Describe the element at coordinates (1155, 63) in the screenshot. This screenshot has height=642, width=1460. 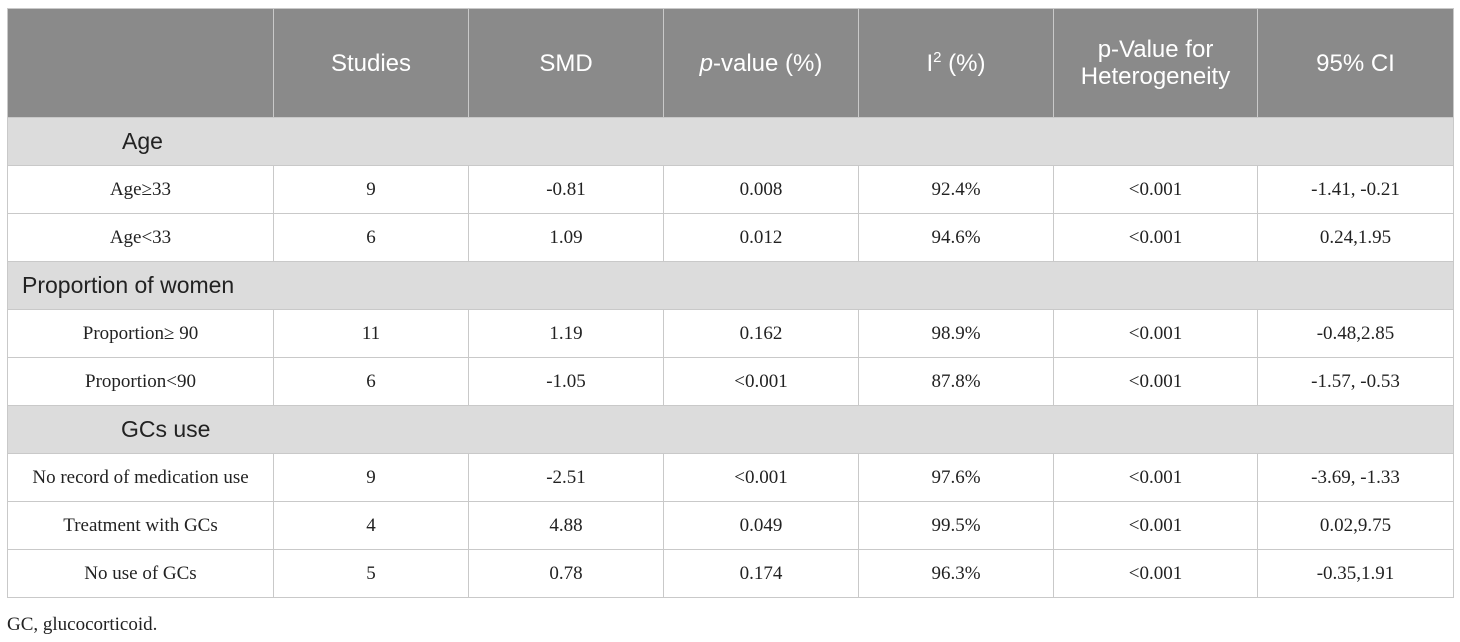
I see `header-heterogeneity: p-Value for Heterogeneity` at that location.